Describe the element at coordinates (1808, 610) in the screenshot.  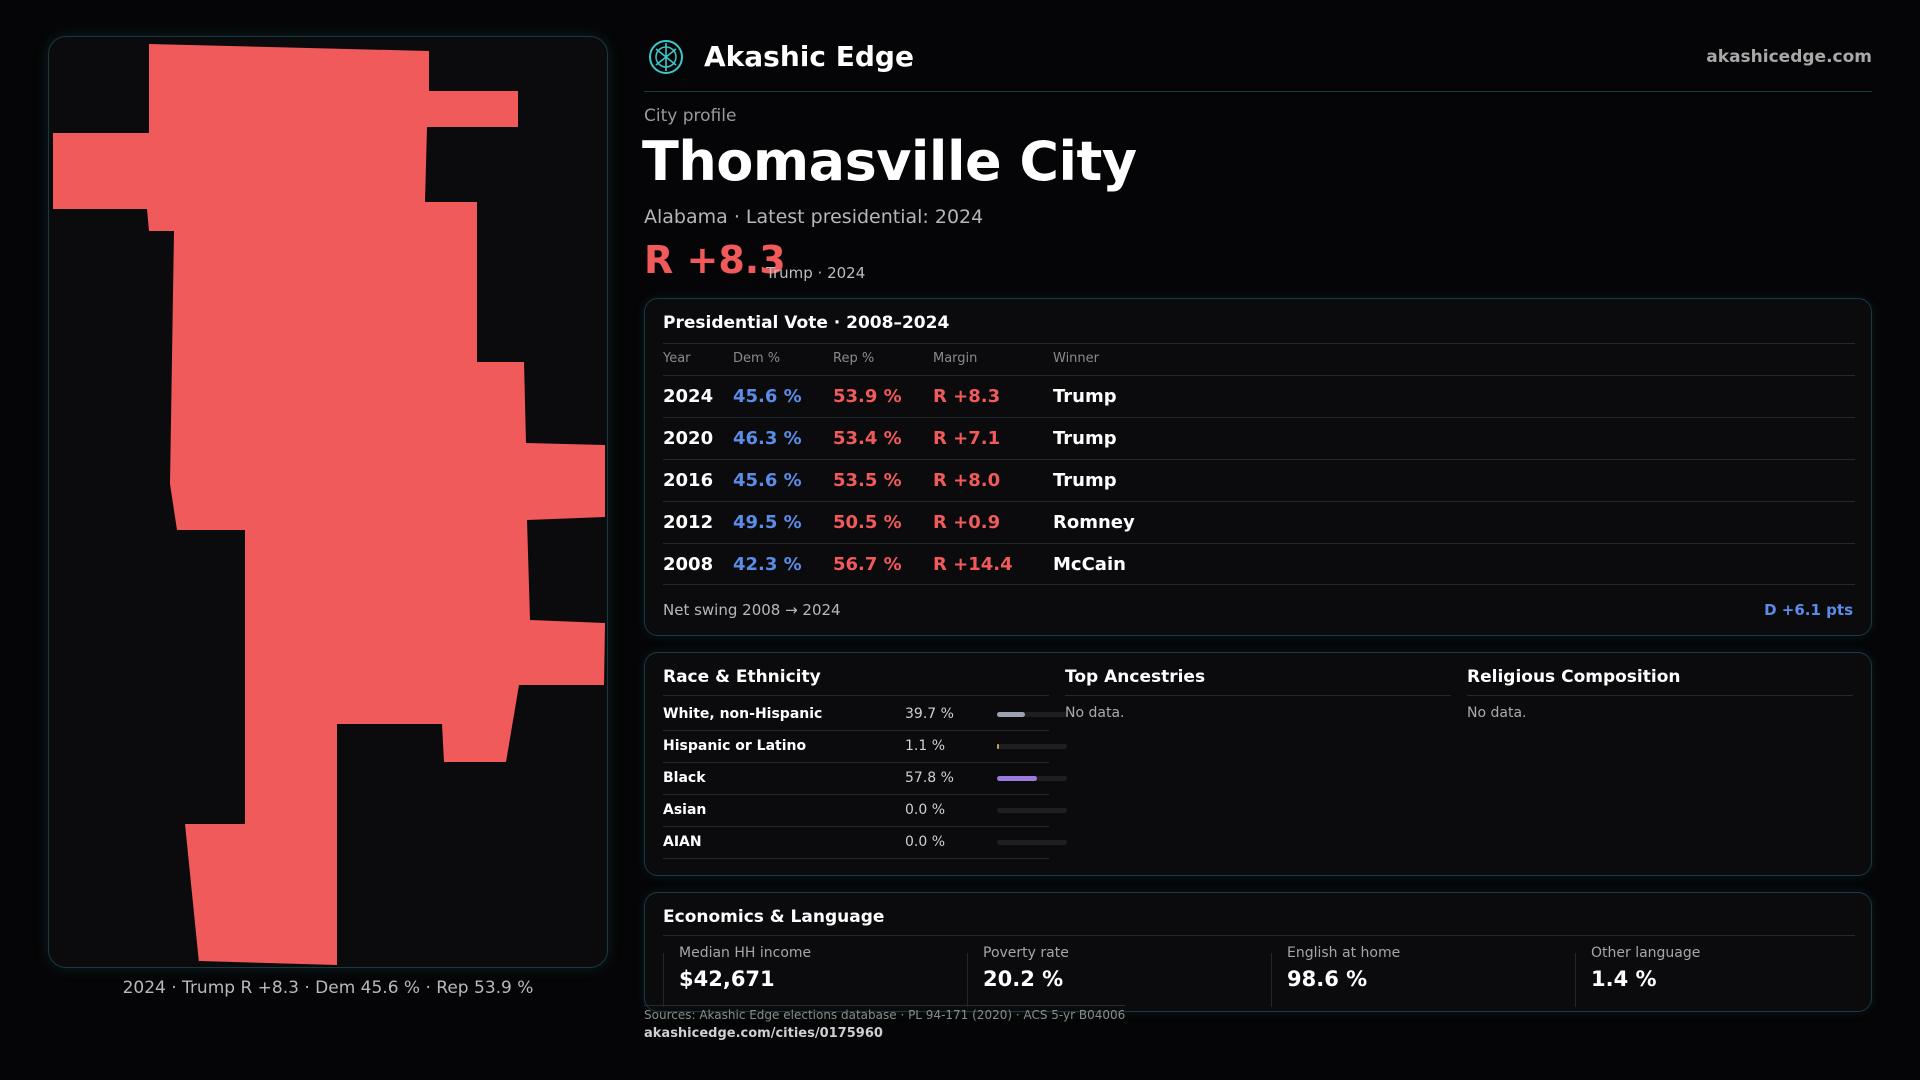
I see `net-swing-value: D +6.1 pts` at that location.